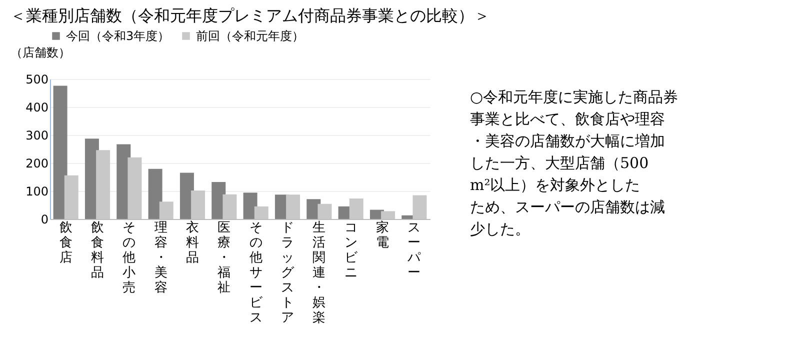 Image resolution: width=800 pixels, height=364 pixels. Describe the element at coordinates (250, 15) in the screenshot. I see `chart-title: ＜業種別店舗数（令和元年度プレミアム付商品券事業との比較）＞` at that location.